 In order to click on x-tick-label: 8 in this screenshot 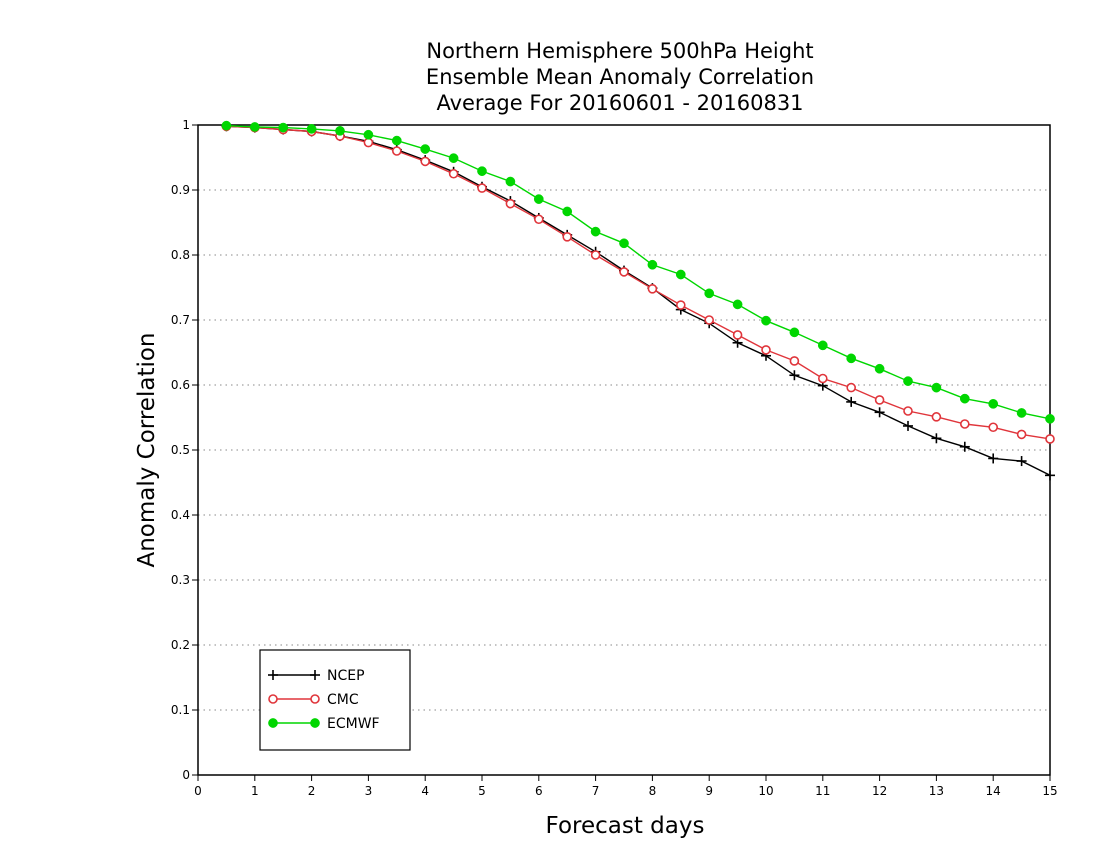, I will do `click(653, 791)`.